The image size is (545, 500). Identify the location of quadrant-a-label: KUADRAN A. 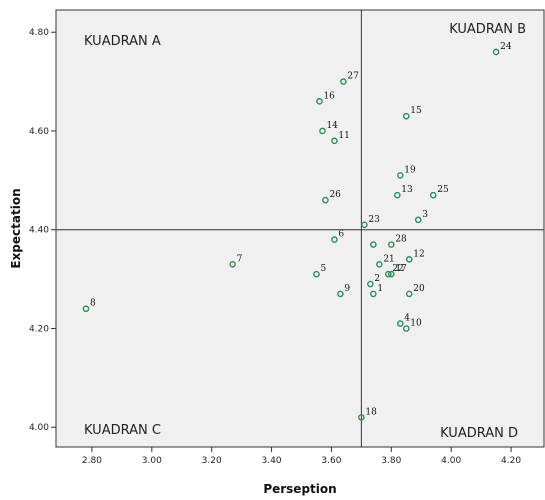
(122, 41).